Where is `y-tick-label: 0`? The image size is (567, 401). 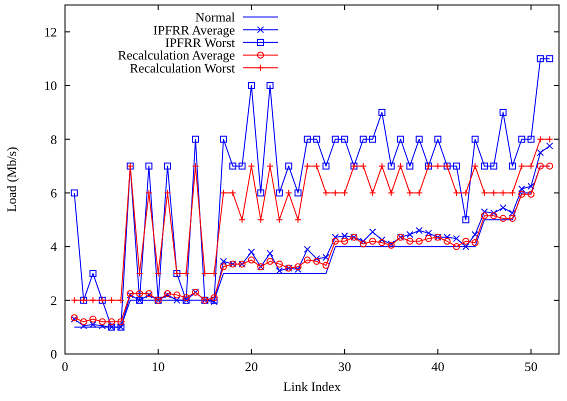 y-tick-label: 0 is located at coordinates (53, 354).